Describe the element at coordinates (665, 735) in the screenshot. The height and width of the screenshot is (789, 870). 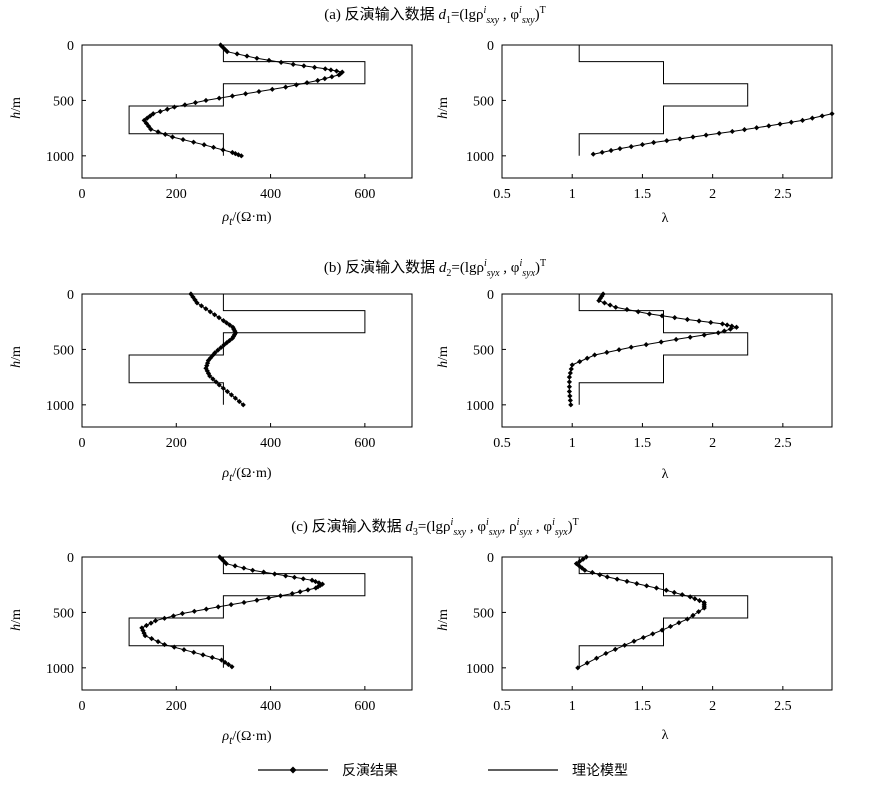
I see `x-axis-label-c-right: λ` at that location.